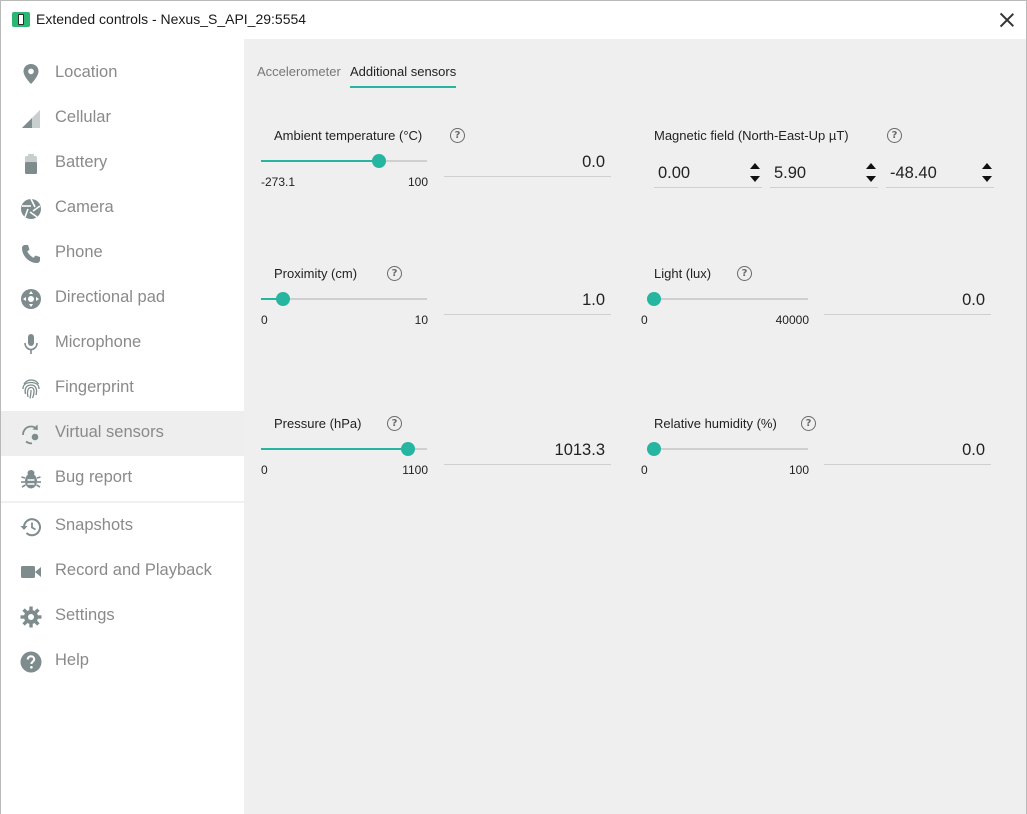  What do you see at coordinates (644, 470) in the screenshot?
I see `relative-humidity-min: 0` at bounding box center [644, 470].